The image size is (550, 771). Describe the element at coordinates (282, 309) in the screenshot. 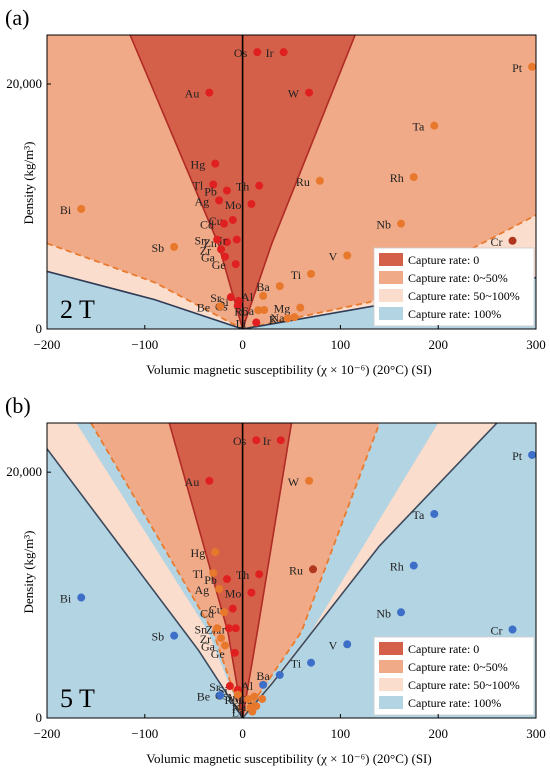

I see `data-point-label: Mg` at that location.